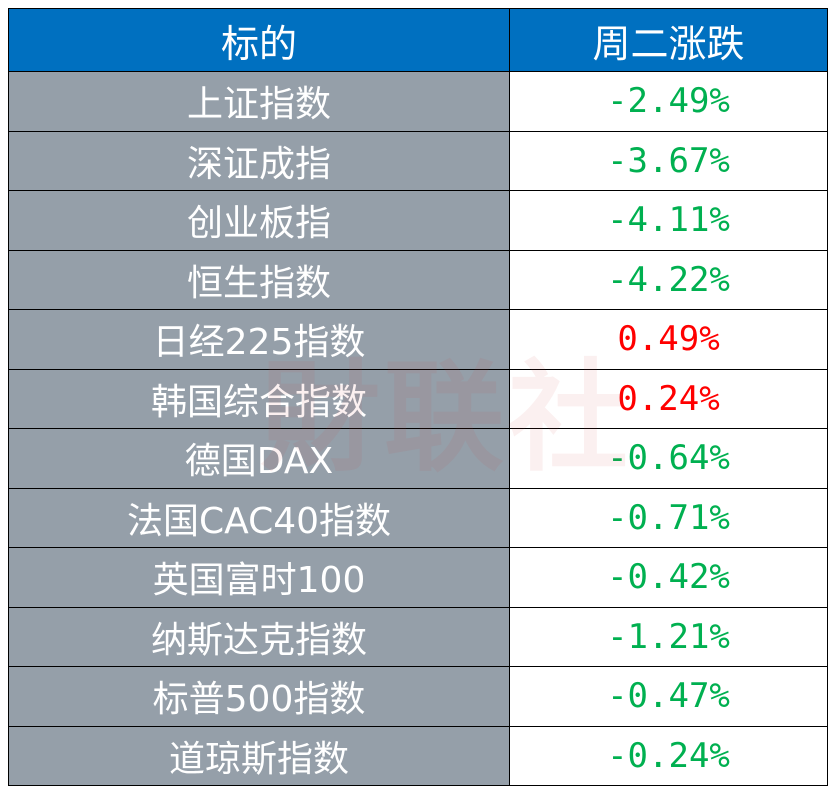  What do you see at coordinates (668, 279) in the screenshot?
I see `index-change: -4.22%` at bounding box center [668, 279].